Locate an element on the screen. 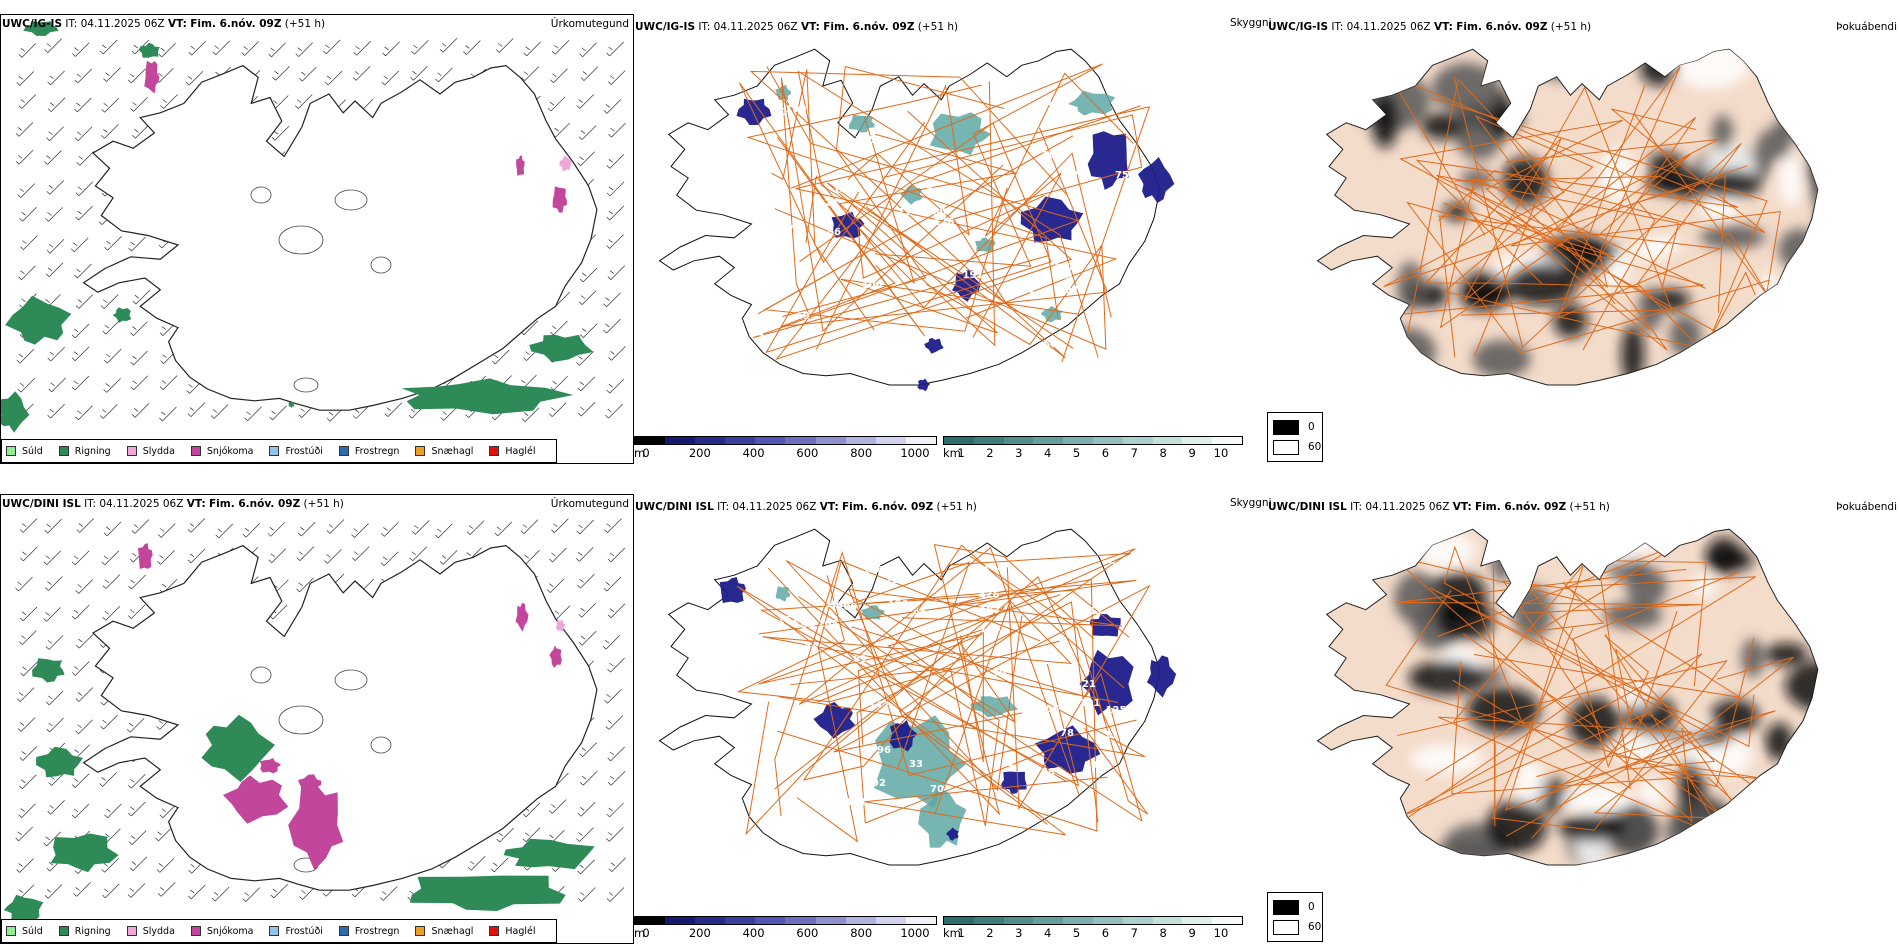 This screenshot has height=950, width=1900. legend-label: Slydda is located at coordinates (158, 931).